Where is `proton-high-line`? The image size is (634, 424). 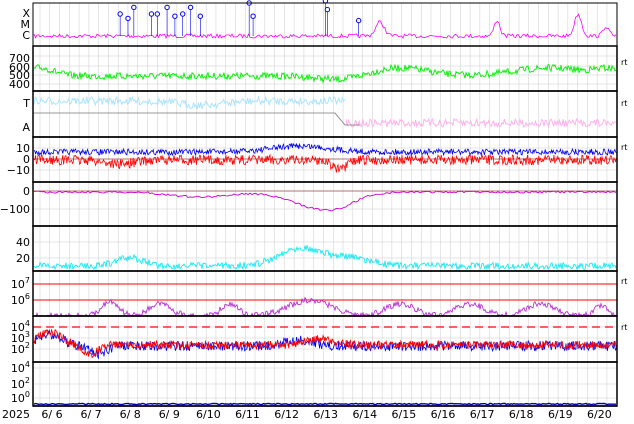
proton-high-line is located at coordinates (325, 343).